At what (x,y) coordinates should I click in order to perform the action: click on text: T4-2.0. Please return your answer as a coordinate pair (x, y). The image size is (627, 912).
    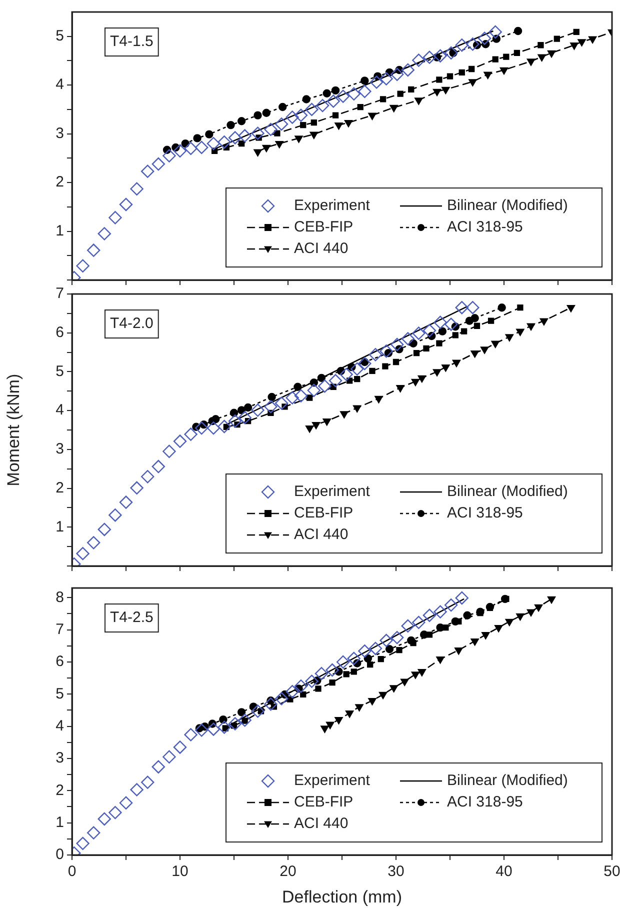
    Looking at the image, I should click on (132, 323).